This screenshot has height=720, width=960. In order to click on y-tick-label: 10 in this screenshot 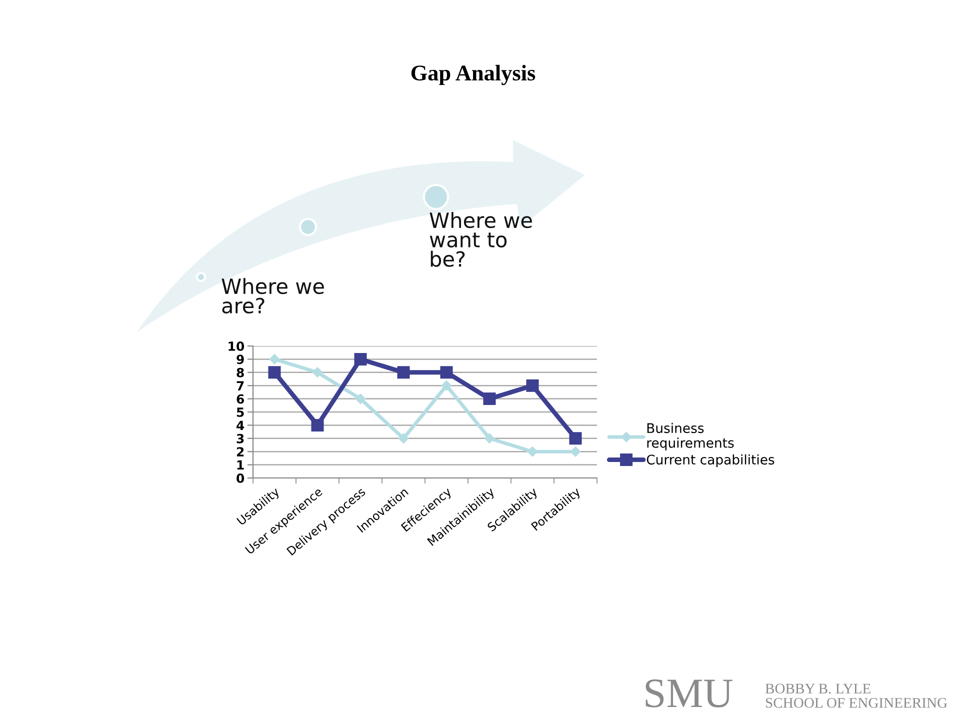, I will do `click(236, 346)`.